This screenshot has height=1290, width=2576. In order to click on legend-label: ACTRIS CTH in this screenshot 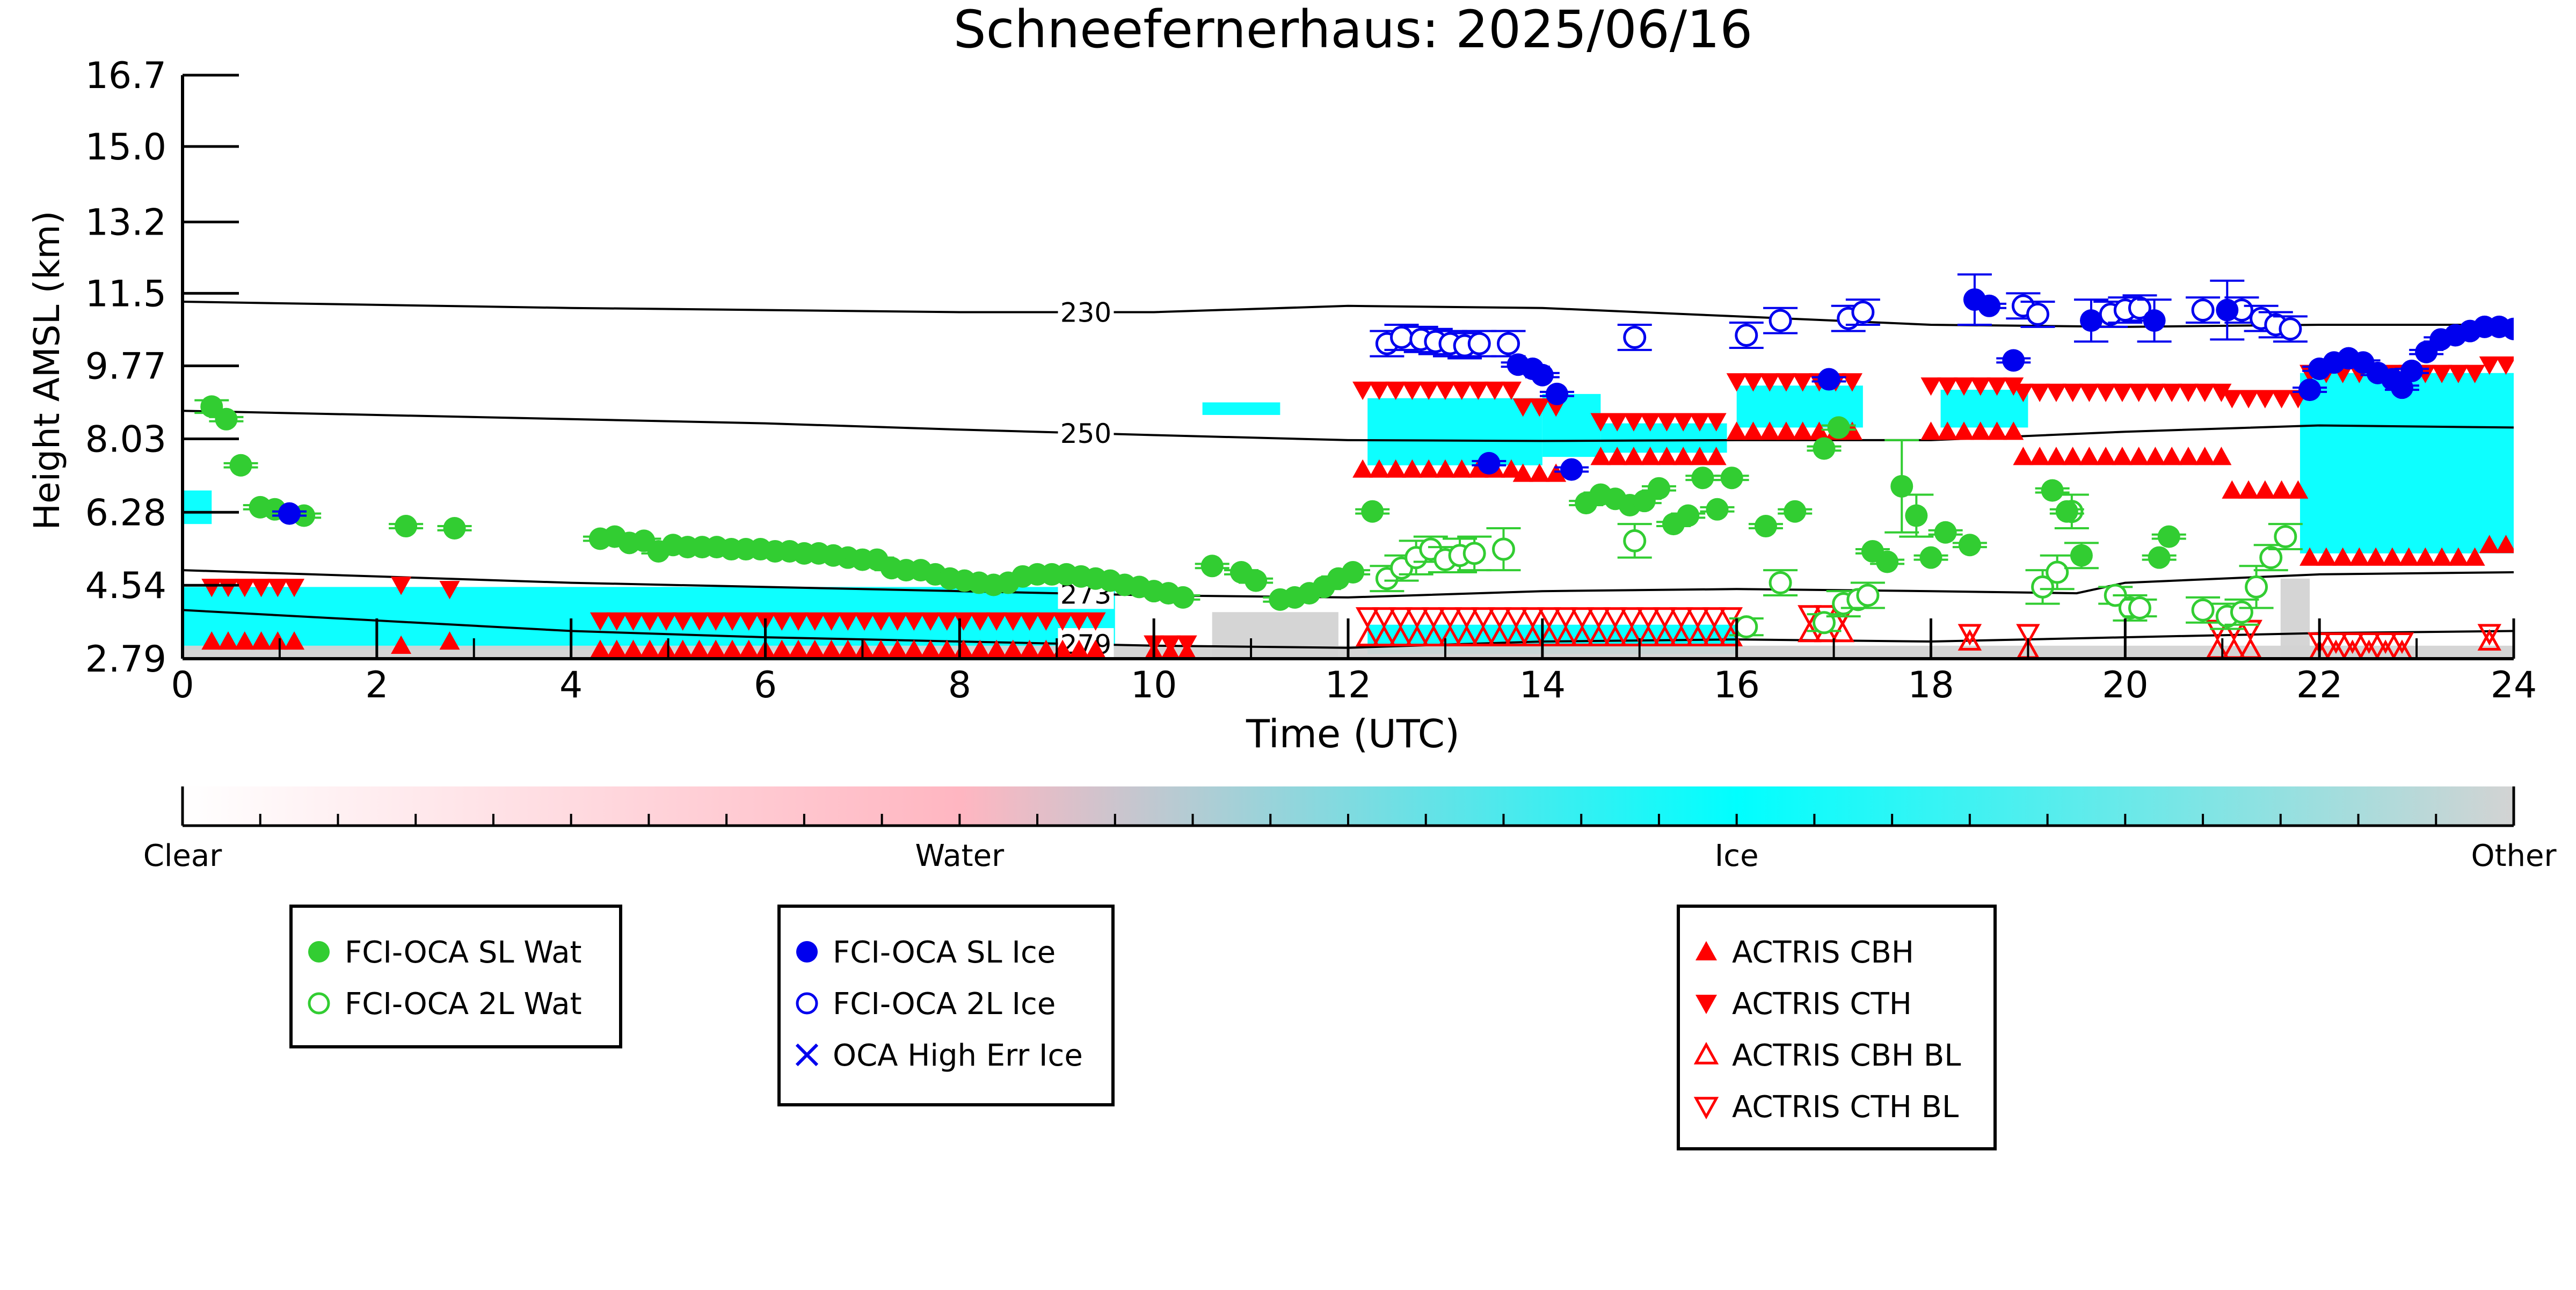, I will do `click(1822, 1004)`.